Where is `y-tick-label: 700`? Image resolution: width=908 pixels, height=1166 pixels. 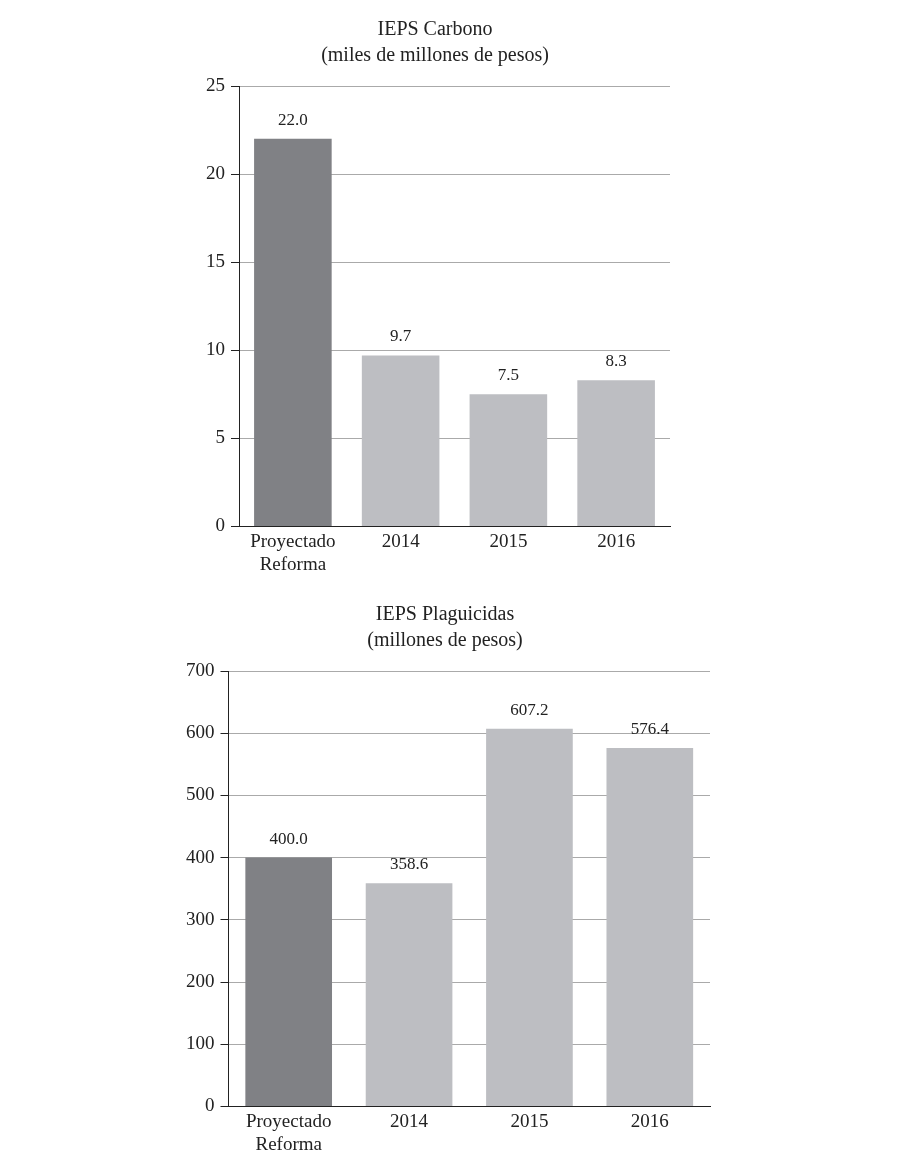
y-tick-label: 700 is located at coordinates (200, 669).